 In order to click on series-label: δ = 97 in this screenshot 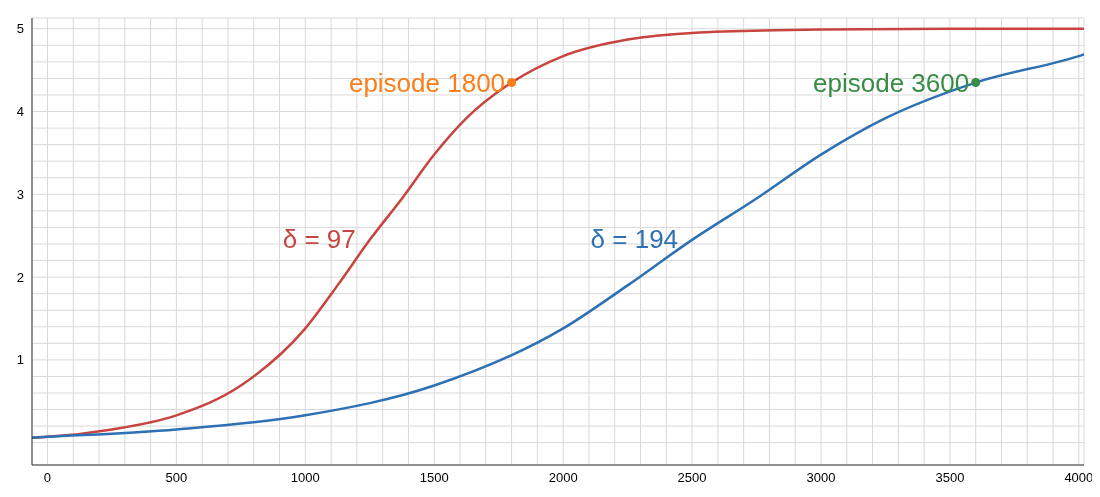, I will do `click(319, 238)`.